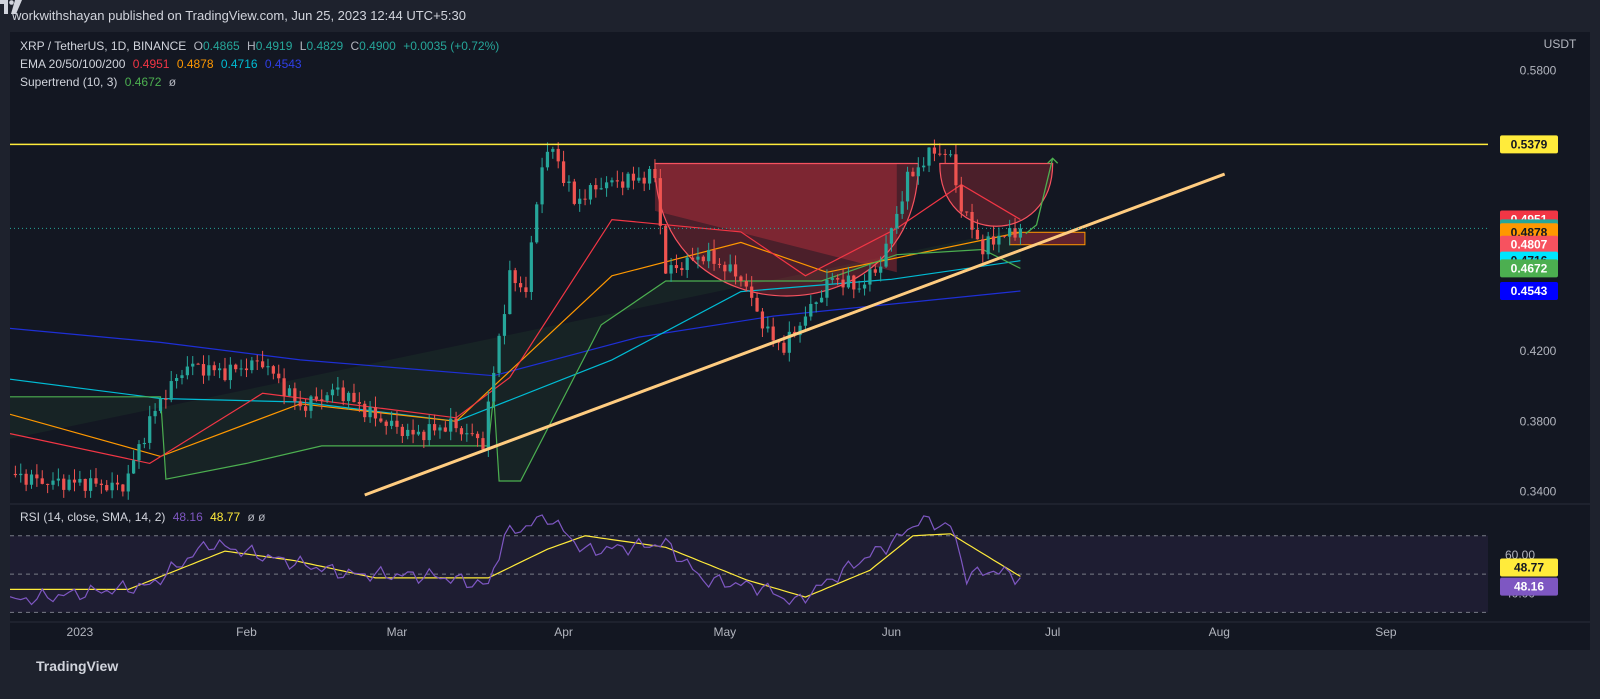  What do you see at coordinates (891, 632) in the screenshot?
I see `date-tick-label: Jun` at bounding box center [891, 632].